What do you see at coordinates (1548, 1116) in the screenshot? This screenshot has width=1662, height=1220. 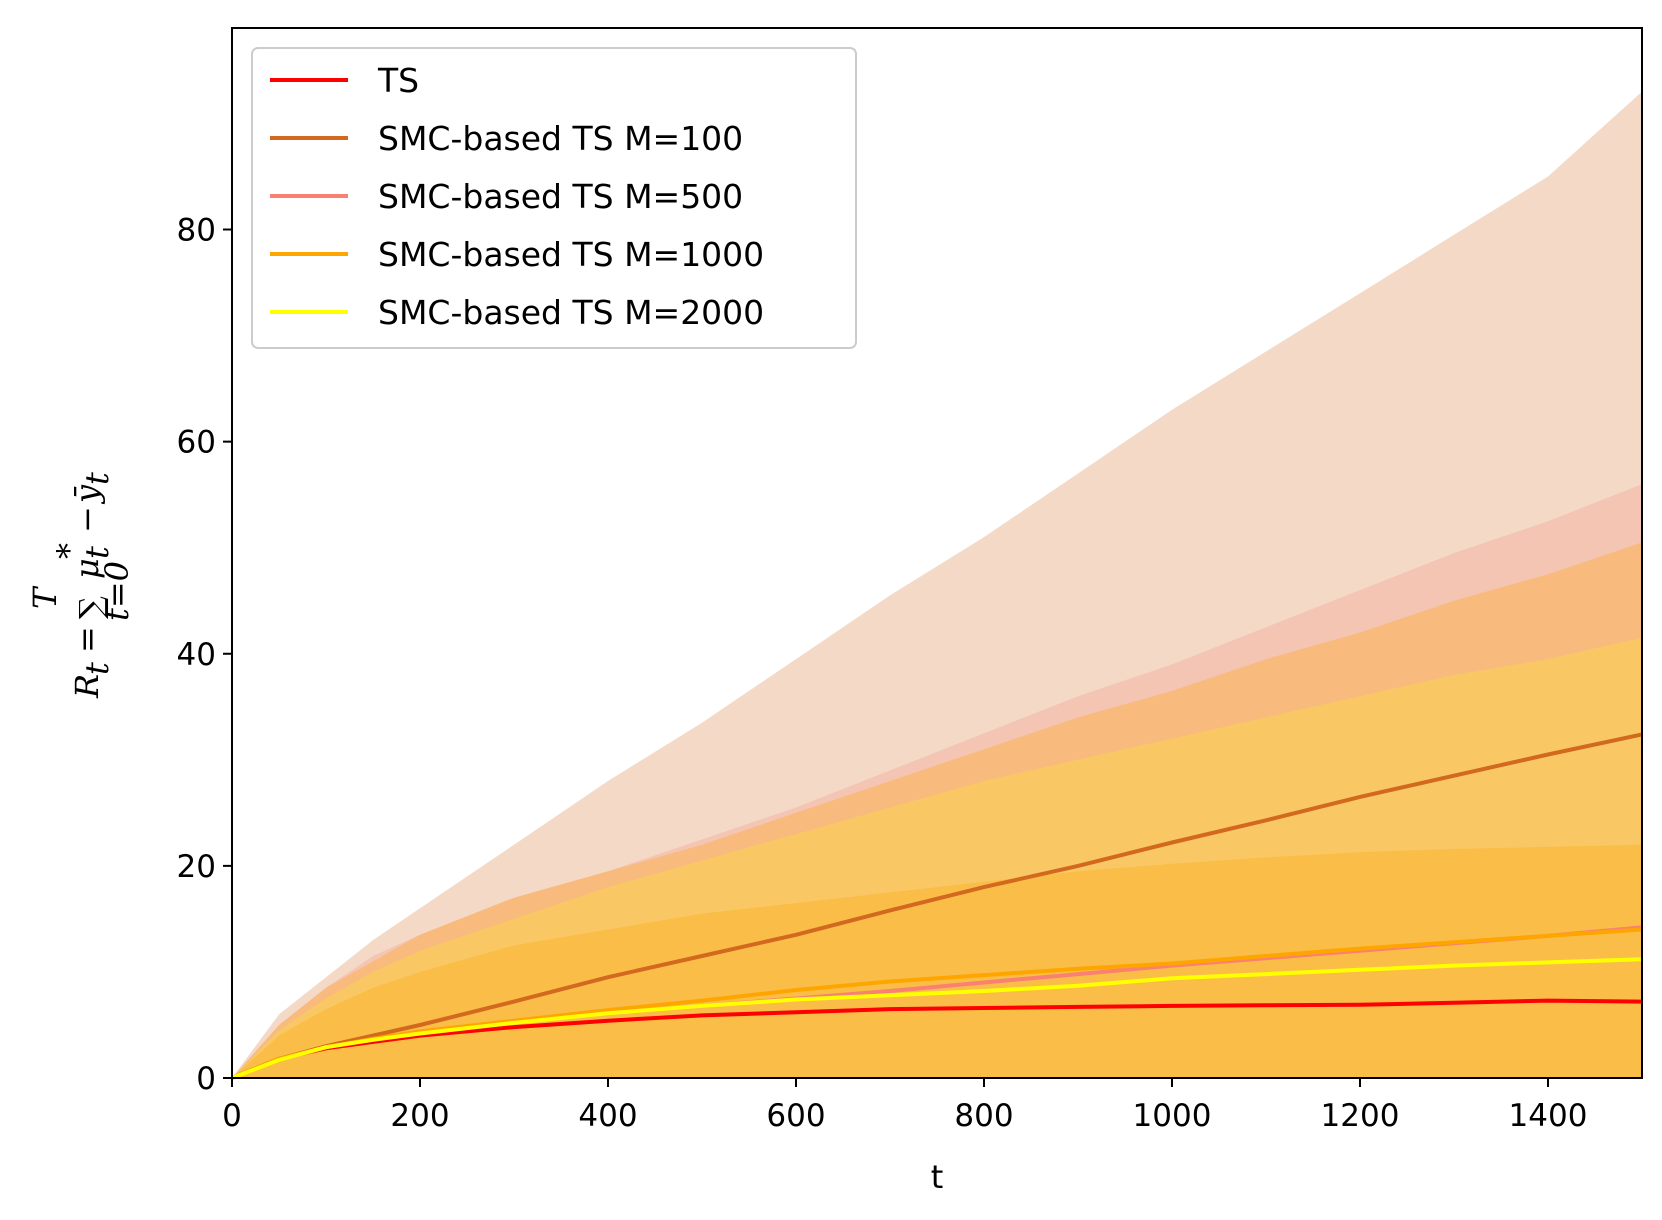 I see `x-tick-label: 1400` at bounding box center [1548, 1116].